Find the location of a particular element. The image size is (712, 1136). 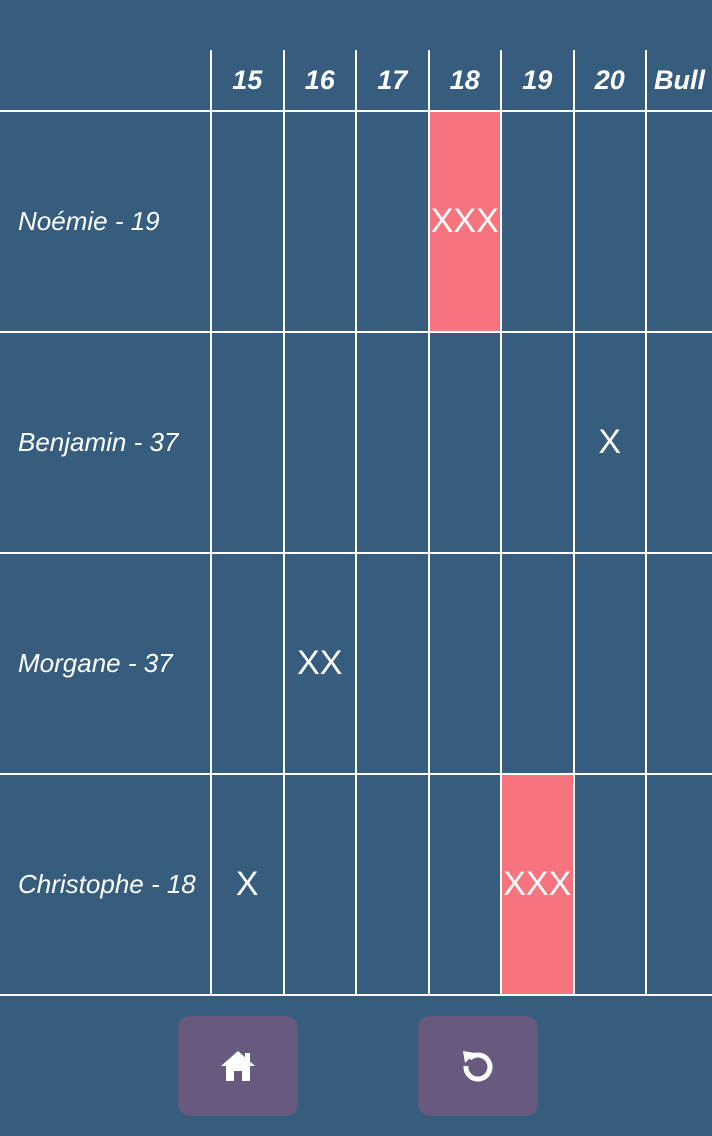

header-corner is located at coordinates (105, 81).